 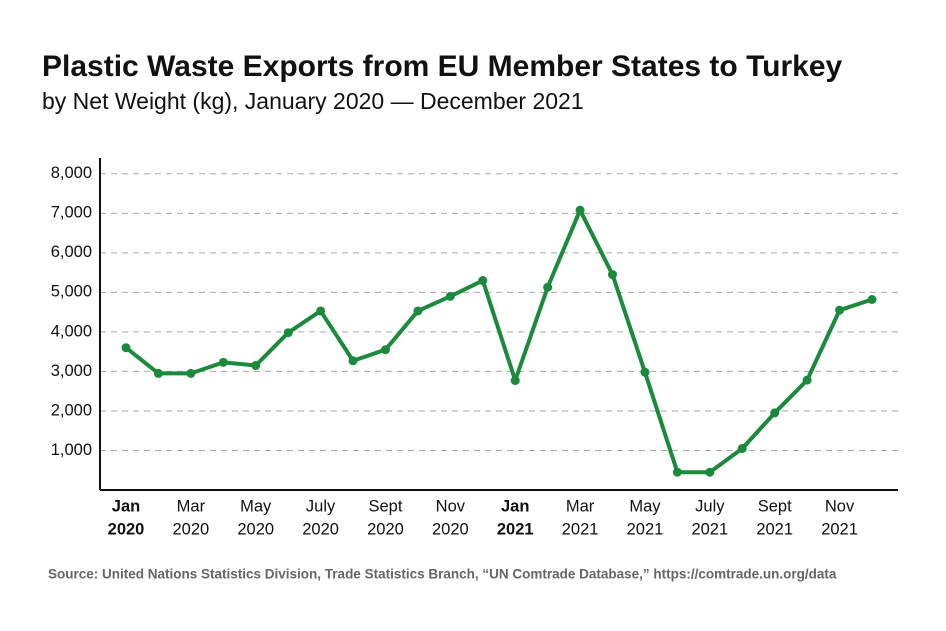 What do you see at coordinates (385, 517) in the screenshot?
I see `x-tick-label: Sept 2020` at bounding box center [385, 517].